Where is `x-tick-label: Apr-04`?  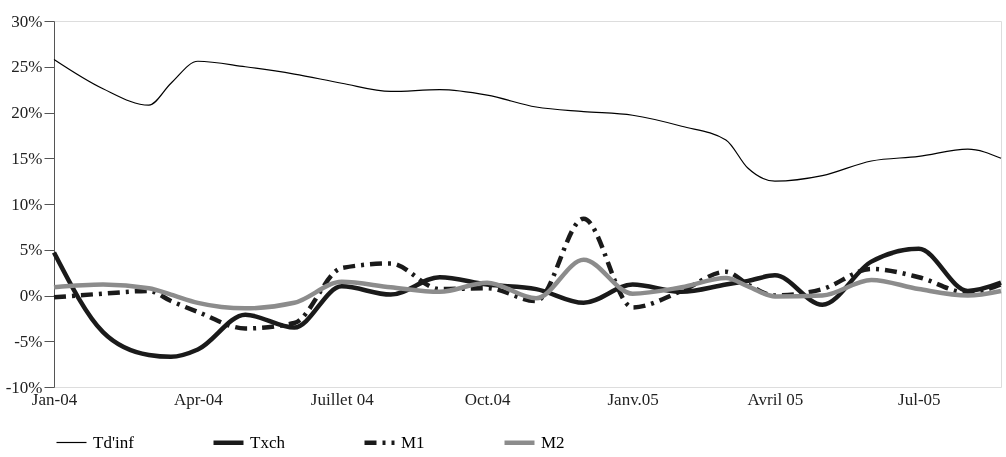 x-tick-label: Apr-04 is located at coordinates (198, 399).